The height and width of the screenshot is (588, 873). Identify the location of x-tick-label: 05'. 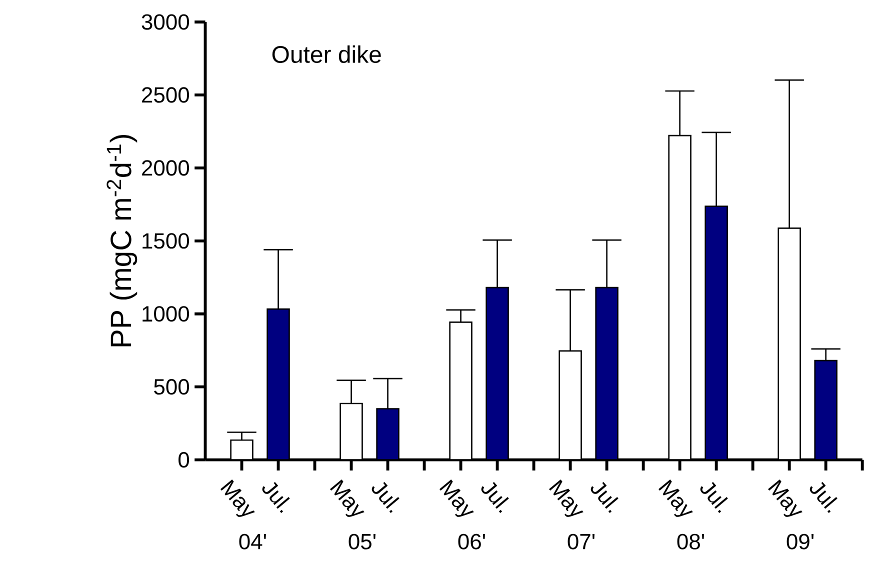
(362, 542).